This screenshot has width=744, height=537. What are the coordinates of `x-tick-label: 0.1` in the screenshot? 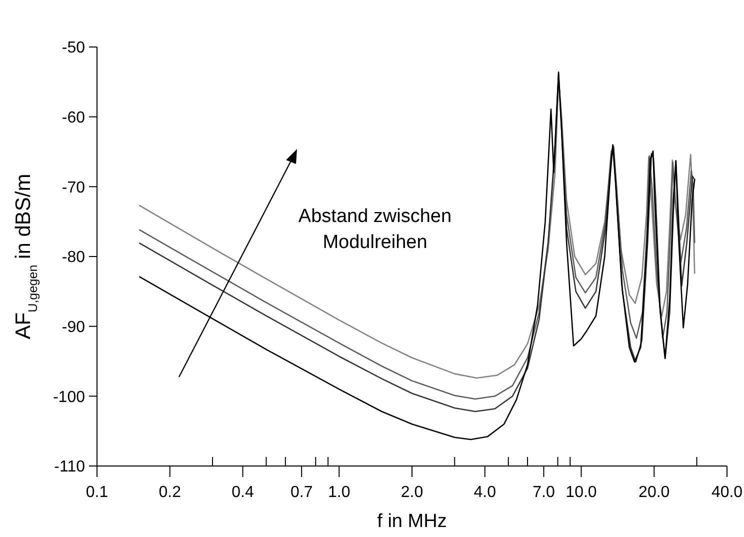 It's located at (97, 492).